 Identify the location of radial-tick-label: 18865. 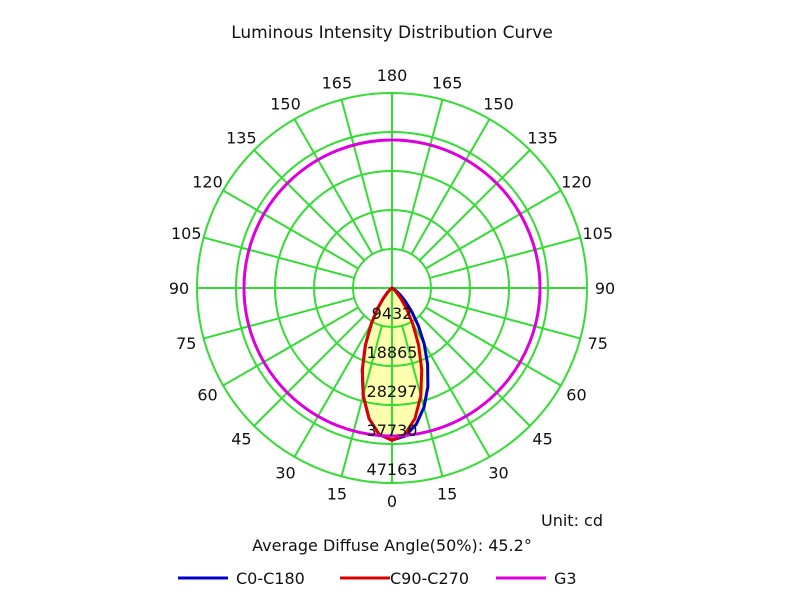
(392, 352).